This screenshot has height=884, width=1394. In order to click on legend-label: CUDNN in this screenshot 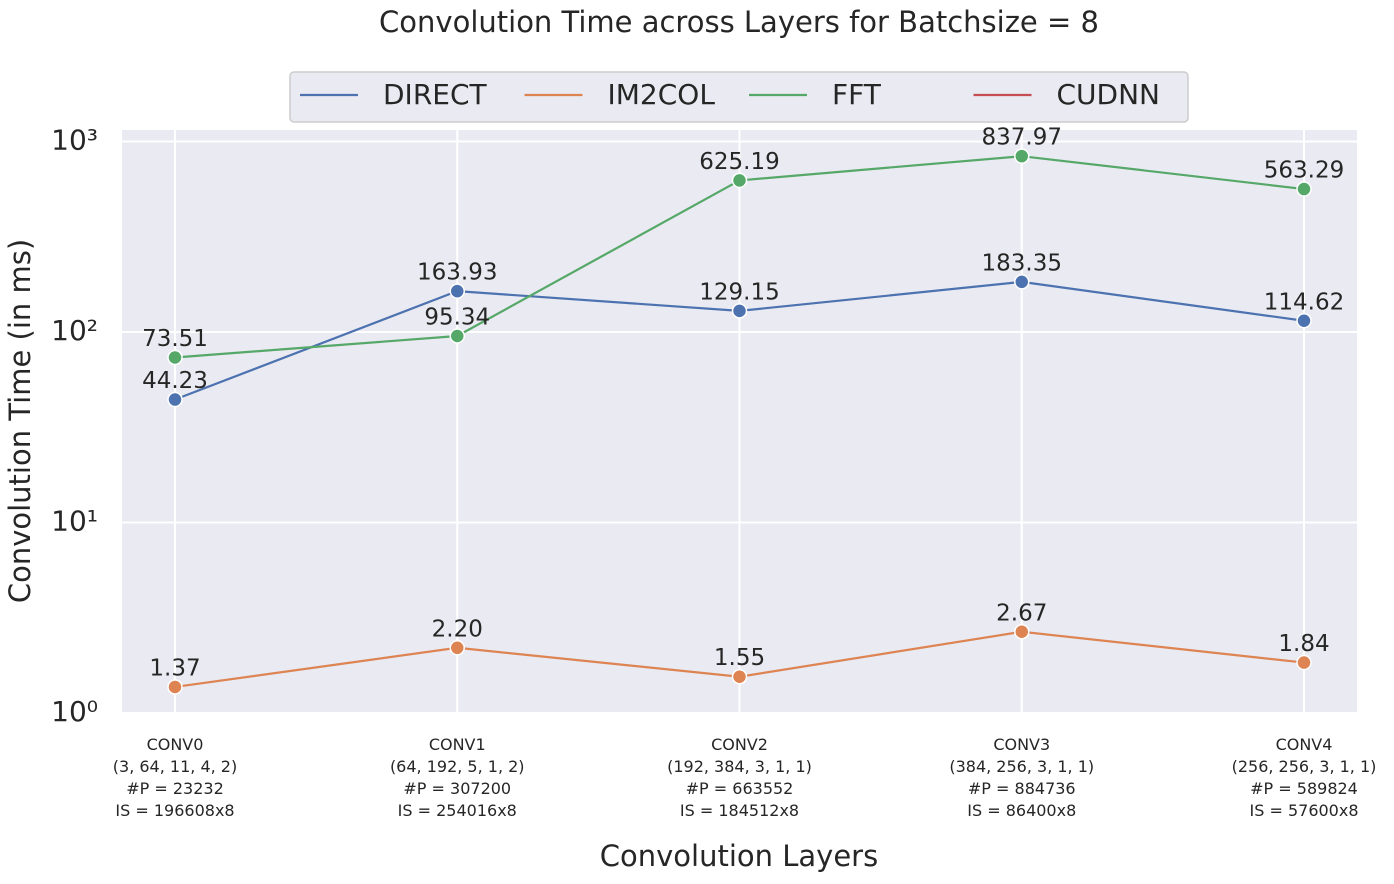, I will do `click(1109, 94)`.